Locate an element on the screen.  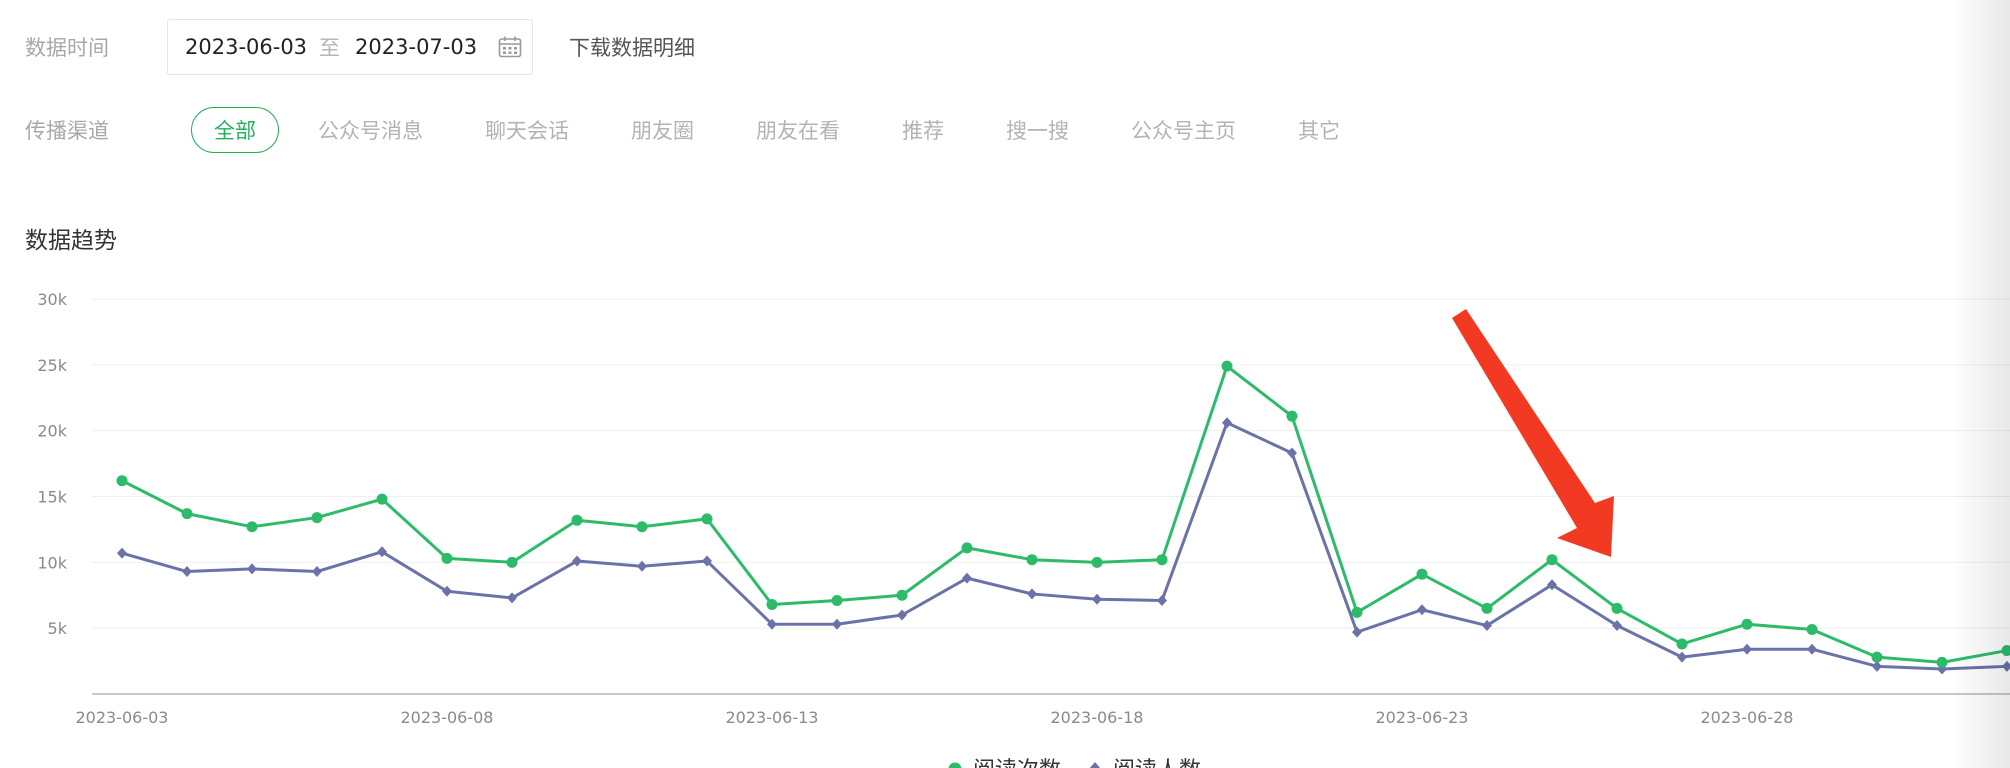
tab-all: 全部 is located at coordinates (235, 130).